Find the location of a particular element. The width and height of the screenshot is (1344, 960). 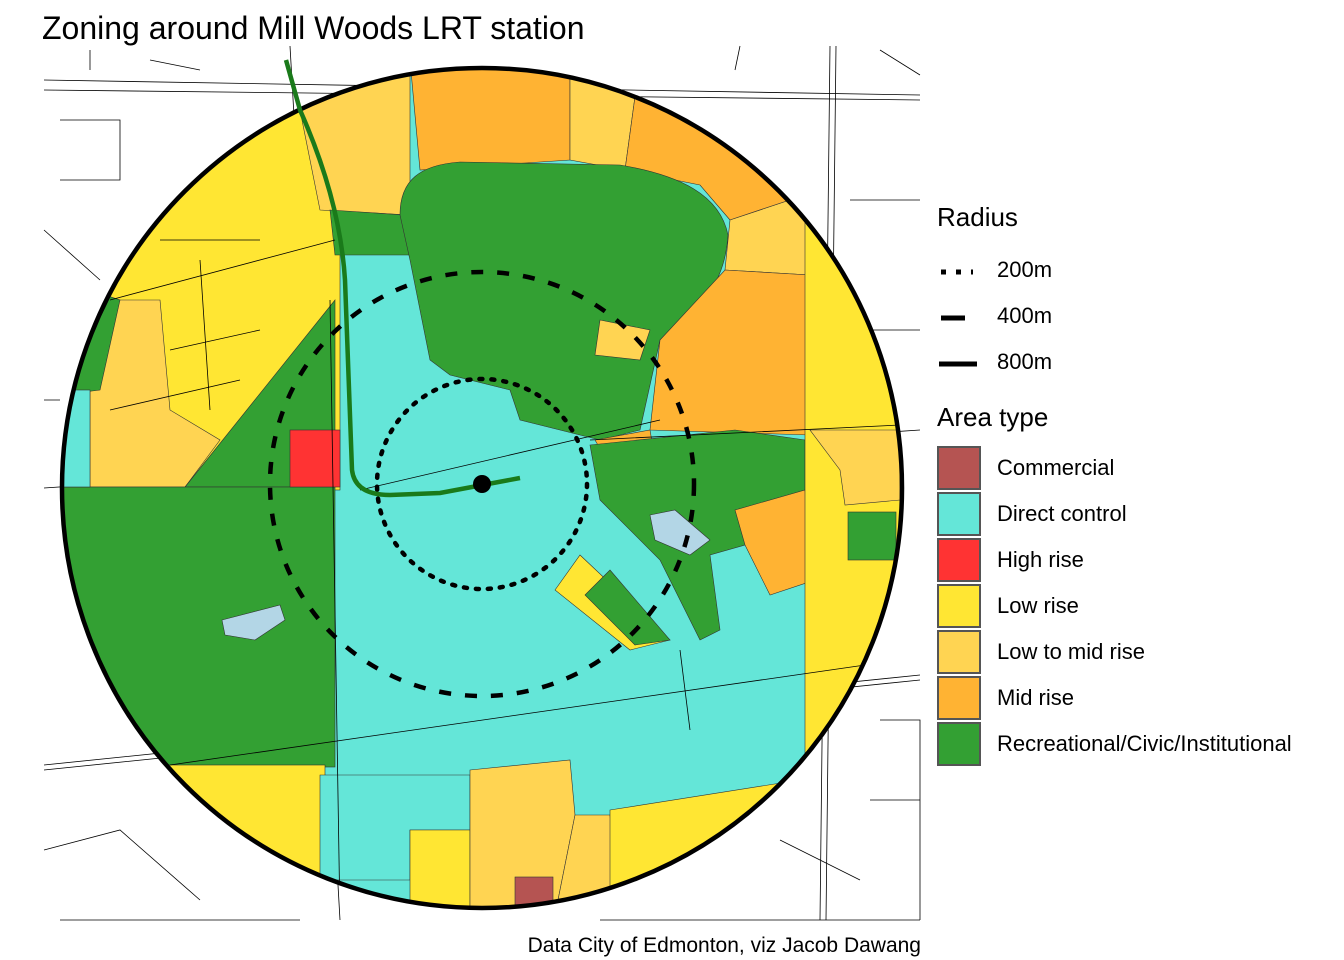

legend-item-high-rise: High rise is located at coordinates (1010, 560).